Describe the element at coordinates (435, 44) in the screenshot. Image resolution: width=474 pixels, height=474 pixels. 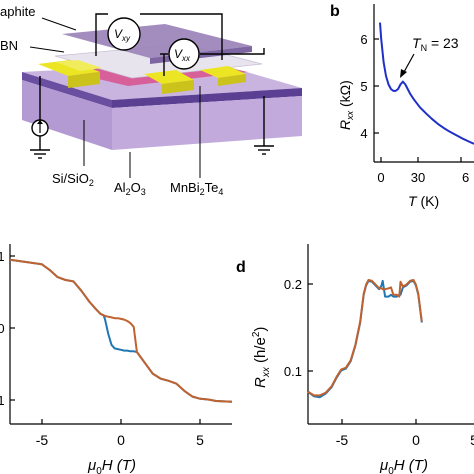
I see `panel-b-annotation: TN = 23` at that location.